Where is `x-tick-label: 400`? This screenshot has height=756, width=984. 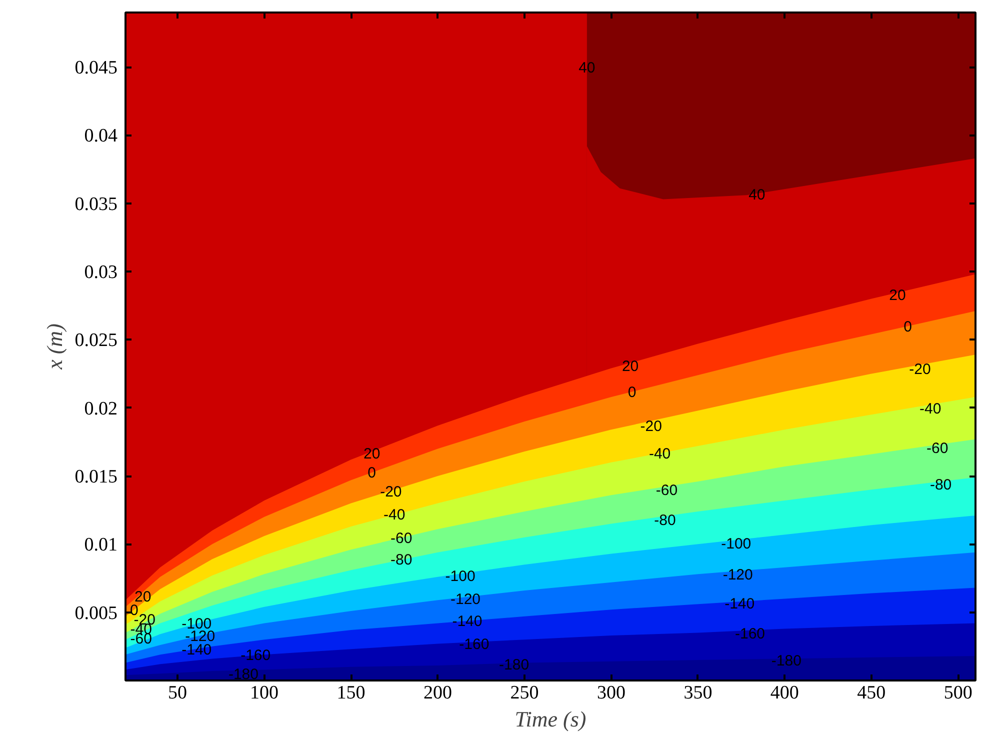 x-tick-label: 400 is located at coordinates (784, 693).